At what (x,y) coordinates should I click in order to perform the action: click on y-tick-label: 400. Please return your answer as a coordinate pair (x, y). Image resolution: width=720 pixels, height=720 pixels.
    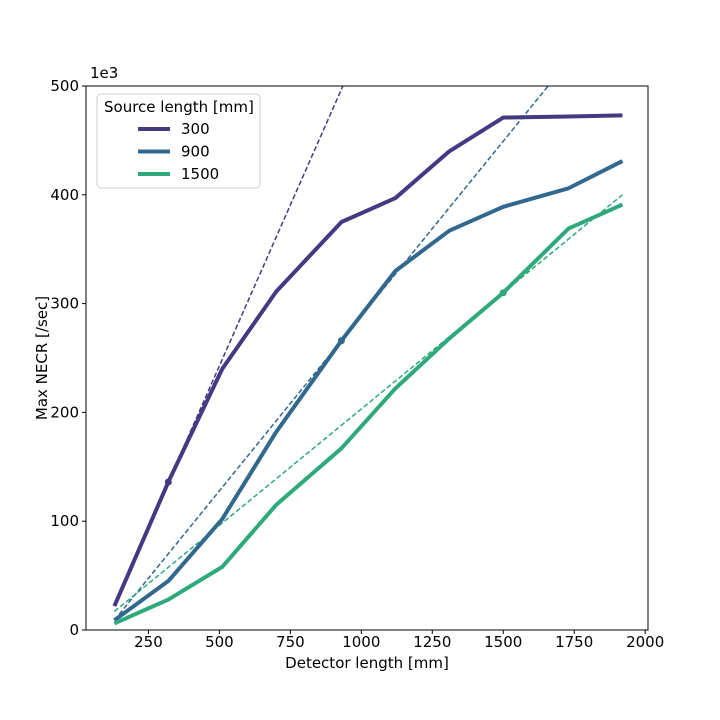
    Looking at the image, I should click on (64, 195).